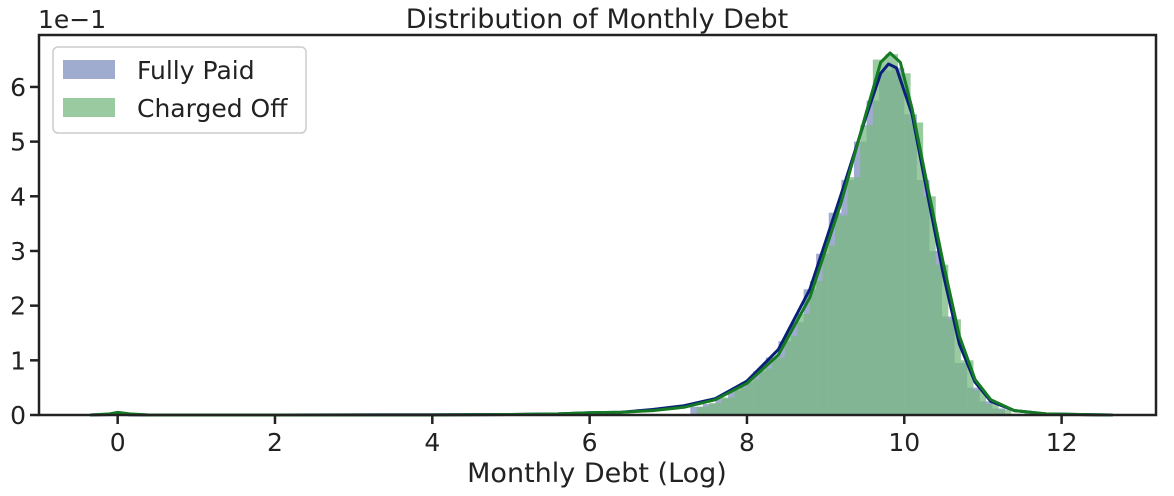  What do you see at coordinates (597, 473) in the screenshot?
I see `x-axis-label: Monthly Debt (Log)` at bounding box center [597, 473].